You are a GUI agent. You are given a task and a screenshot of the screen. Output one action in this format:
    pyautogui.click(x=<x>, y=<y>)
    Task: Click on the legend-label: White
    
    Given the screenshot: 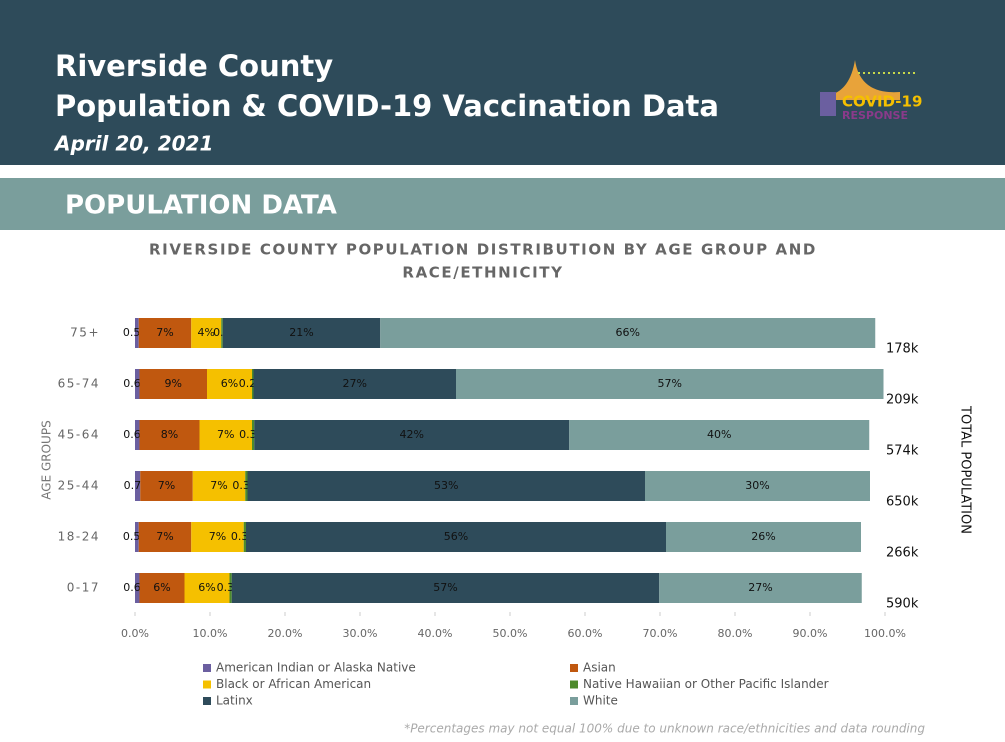 What is the action you would take?
    pyautogui.click(x=600, y=701)
    